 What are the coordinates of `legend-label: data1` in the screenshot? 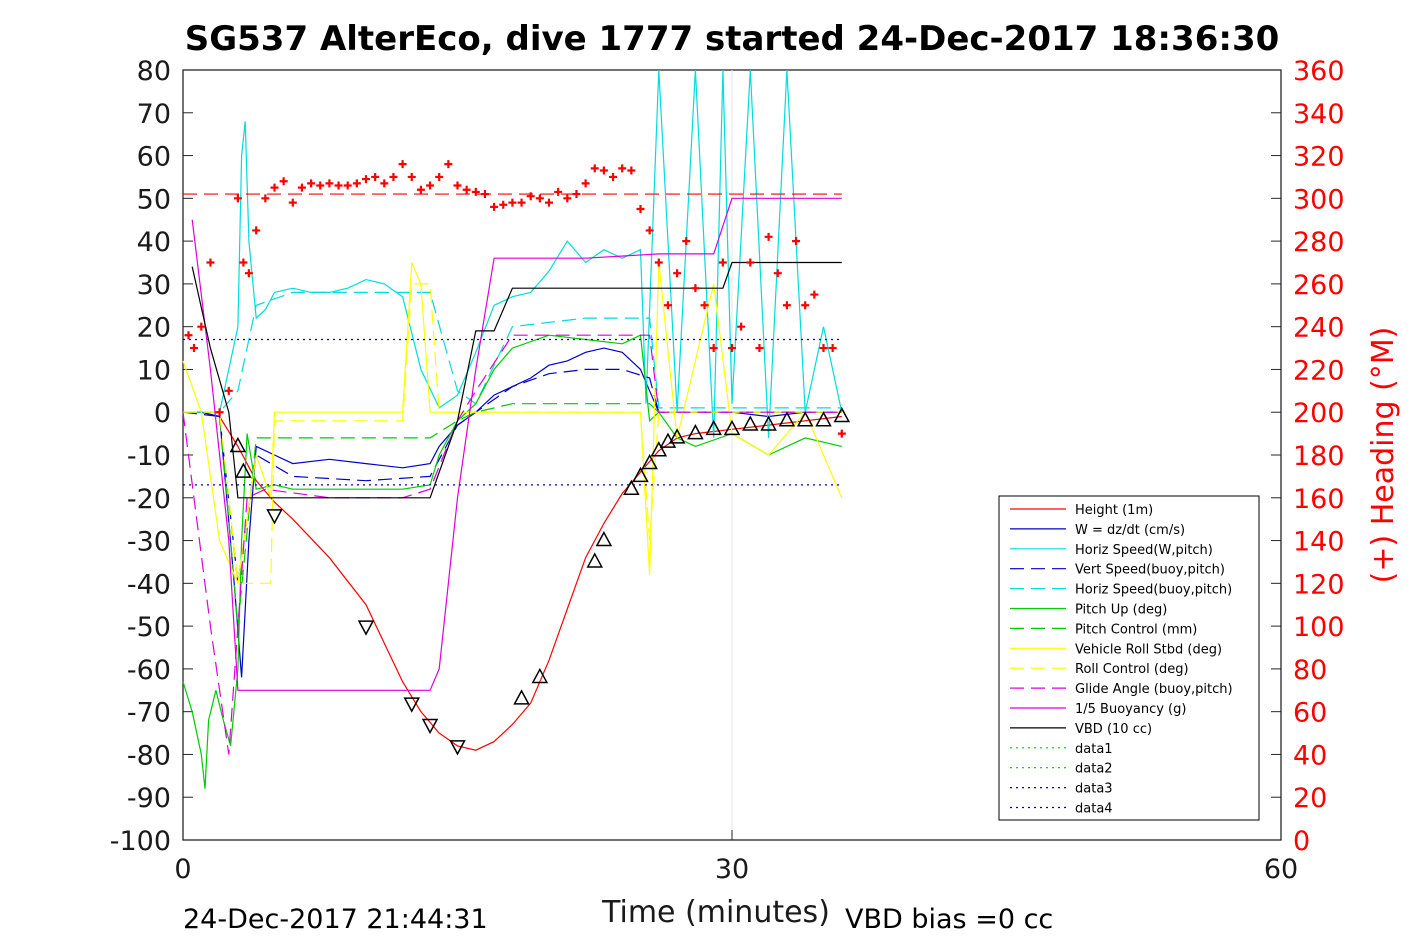 It's located at (1094, 749).